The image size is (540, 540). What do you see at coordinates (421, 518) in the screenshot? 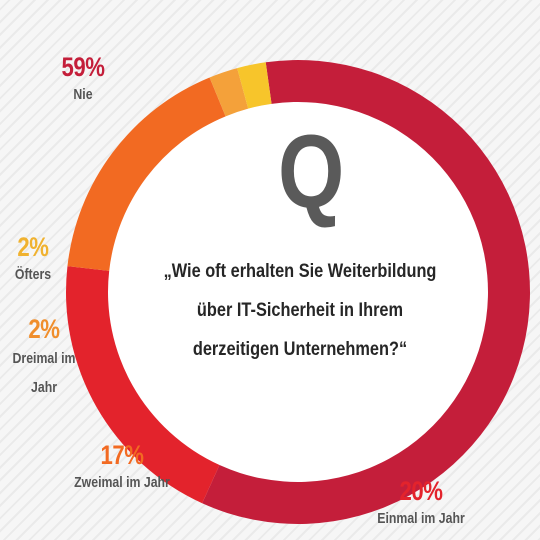
I see `slice-name-einmal: Einmal im Jahr` at bounding box center [421, 518].